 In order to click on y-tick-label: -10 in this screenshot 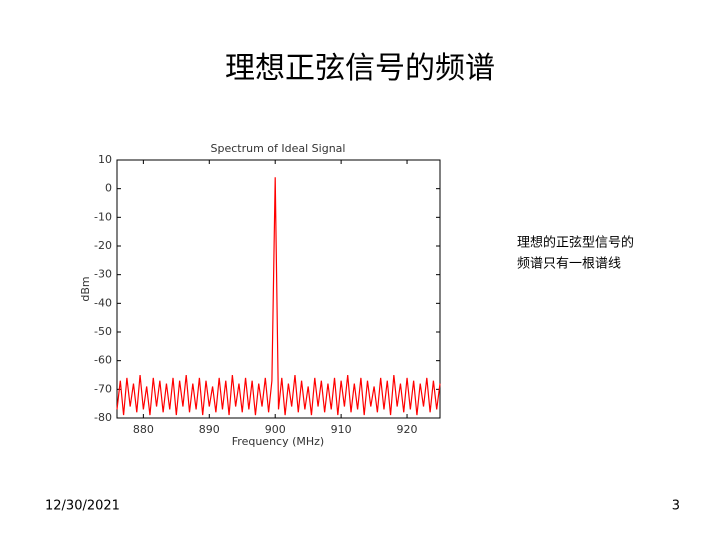, I will do `click(103, 216)`.